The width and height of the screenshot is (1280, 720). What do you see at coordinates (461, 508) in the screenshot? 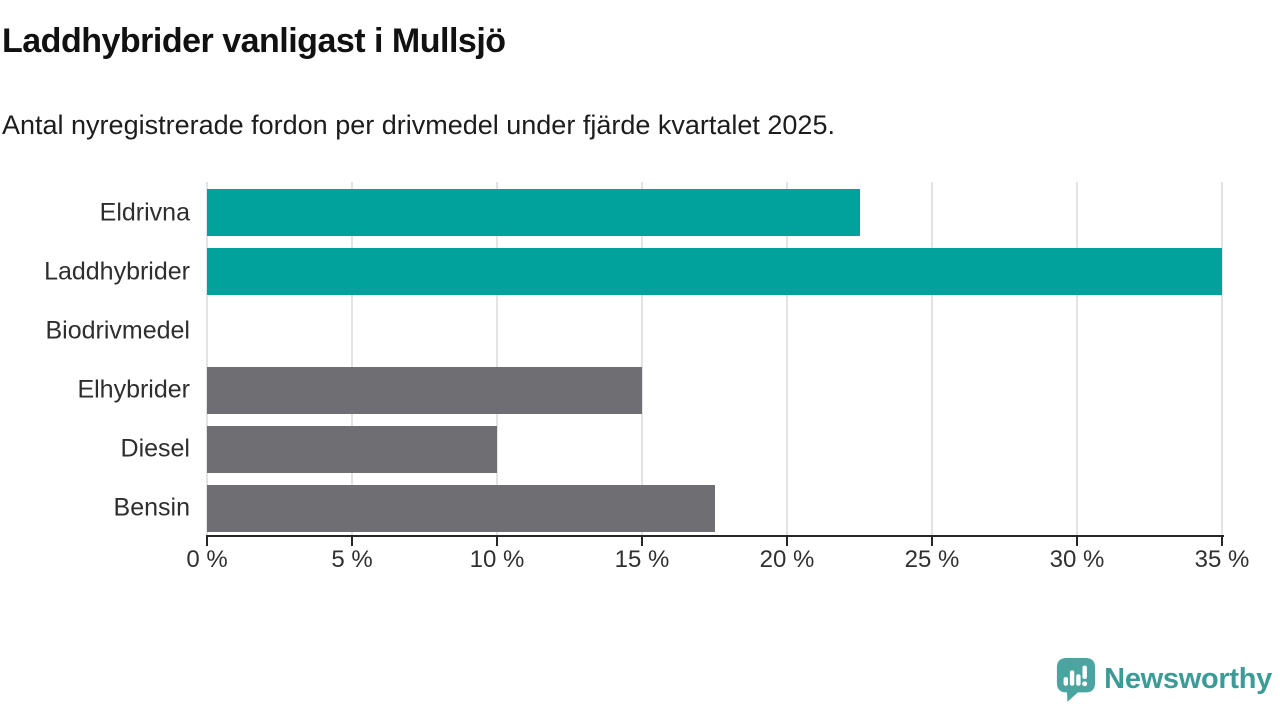
I see `bar-bensin` at bounding box center [461, 508].